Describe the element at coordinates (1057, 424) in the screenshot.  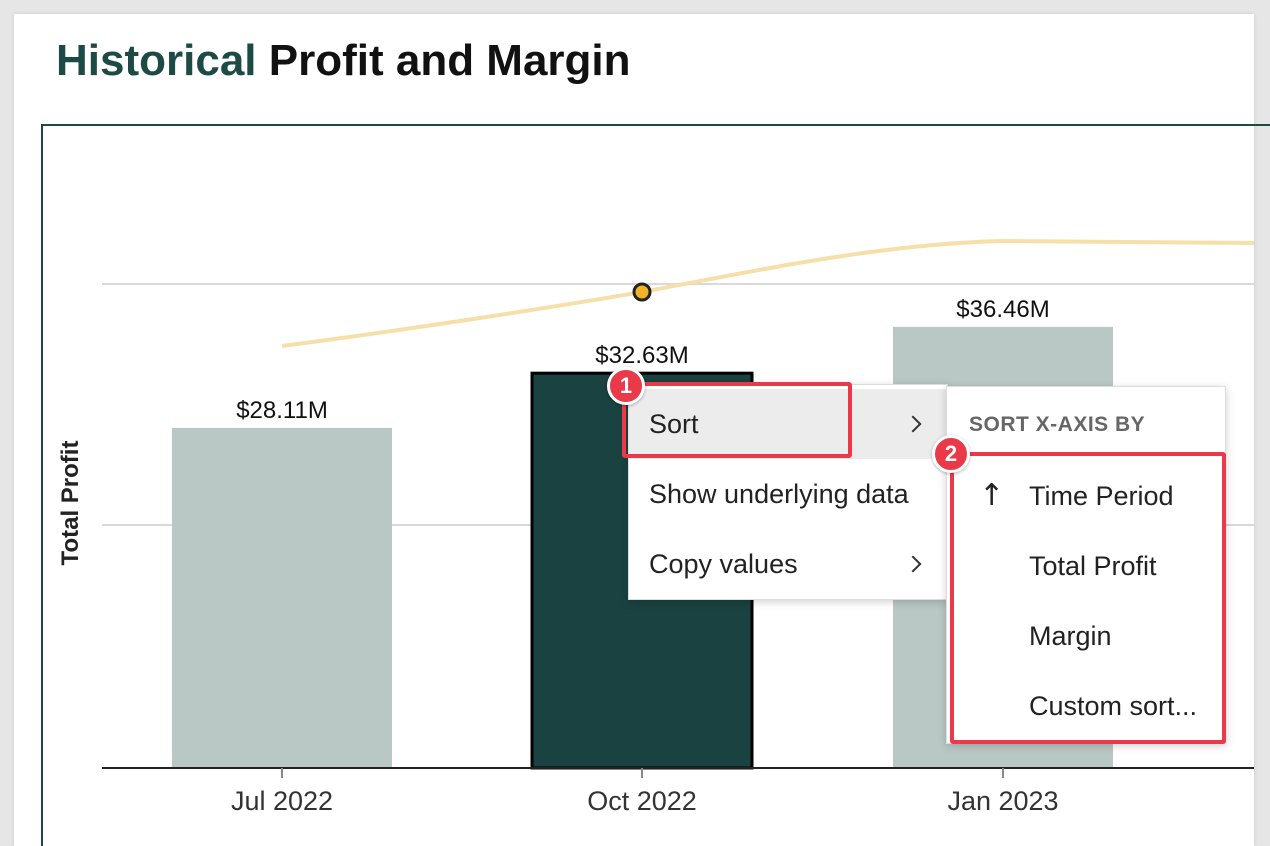
I see `sort-submenu-header: SORT X-AXIS BY` at that location.